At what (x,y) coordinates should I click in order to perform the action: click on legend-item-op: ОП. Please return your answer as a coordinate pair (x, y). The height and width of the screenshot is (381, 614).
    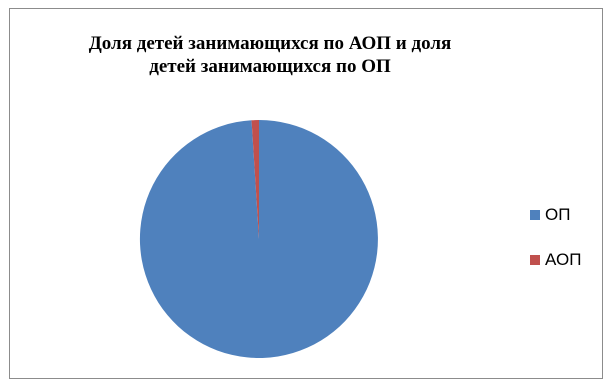
    Looking at the image, I should click on (555, 215).